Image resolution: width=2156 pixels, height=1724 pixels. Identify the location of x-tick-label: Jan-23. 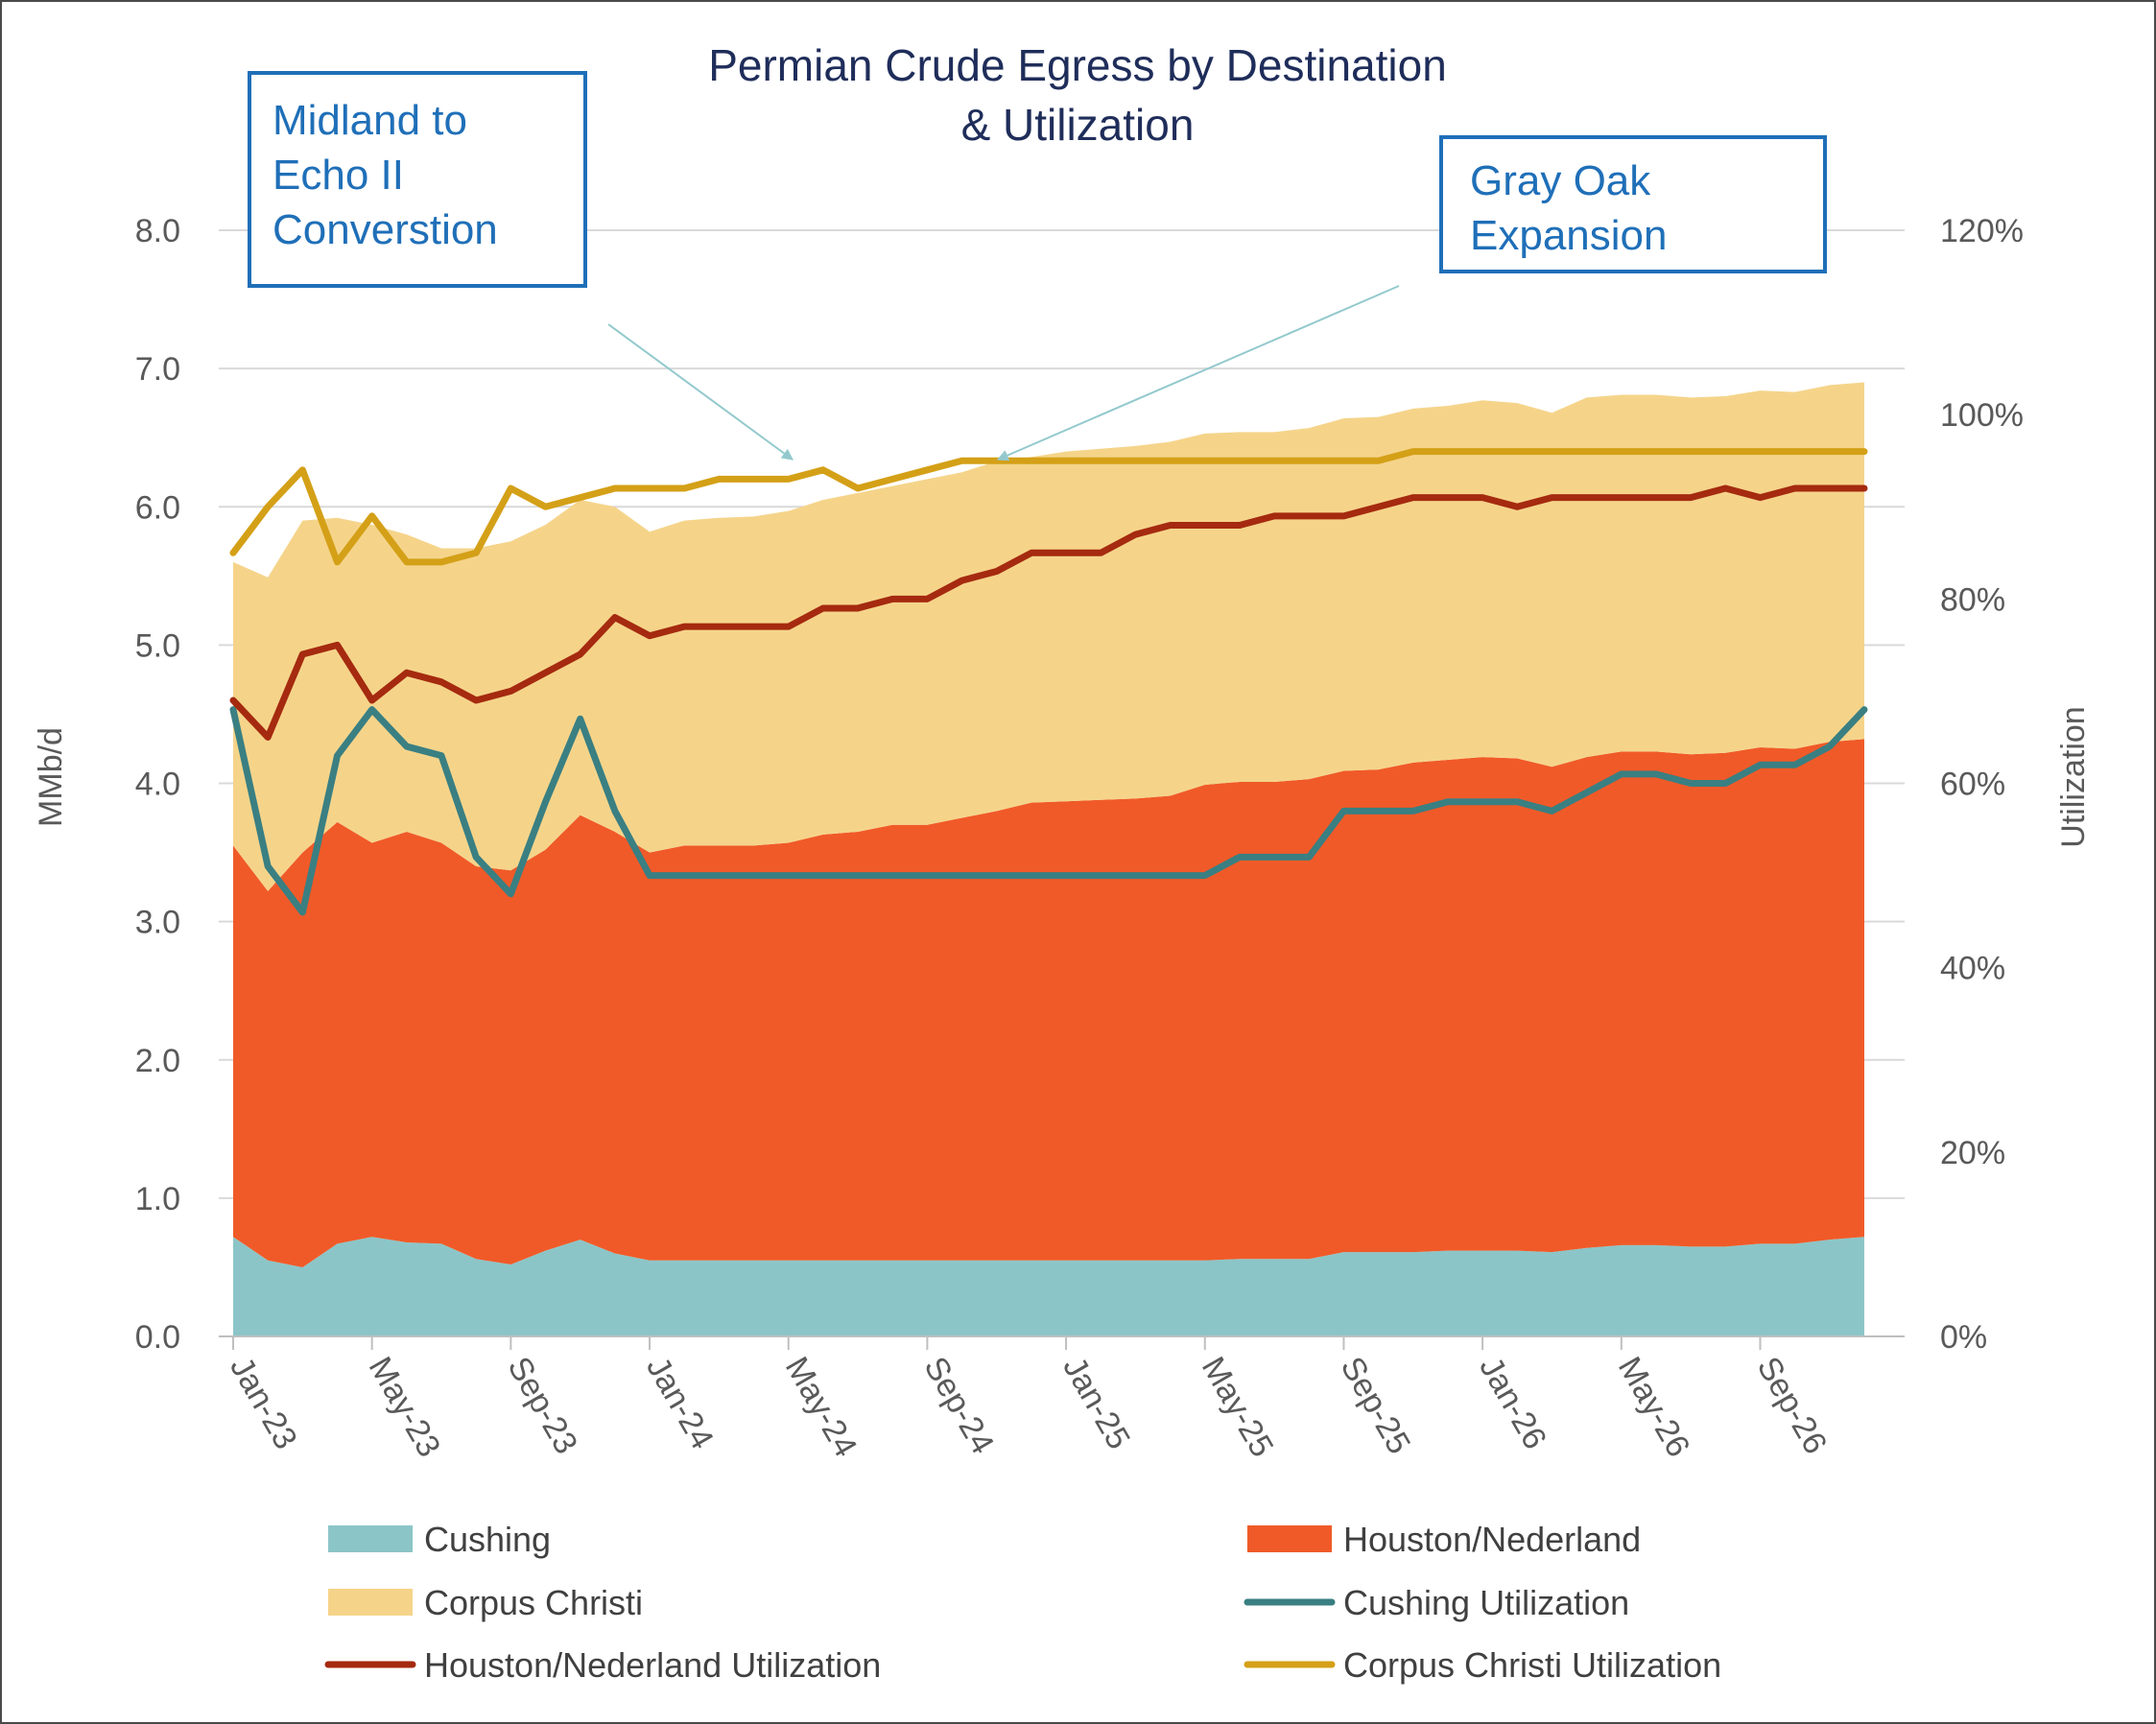
(263, 1403).